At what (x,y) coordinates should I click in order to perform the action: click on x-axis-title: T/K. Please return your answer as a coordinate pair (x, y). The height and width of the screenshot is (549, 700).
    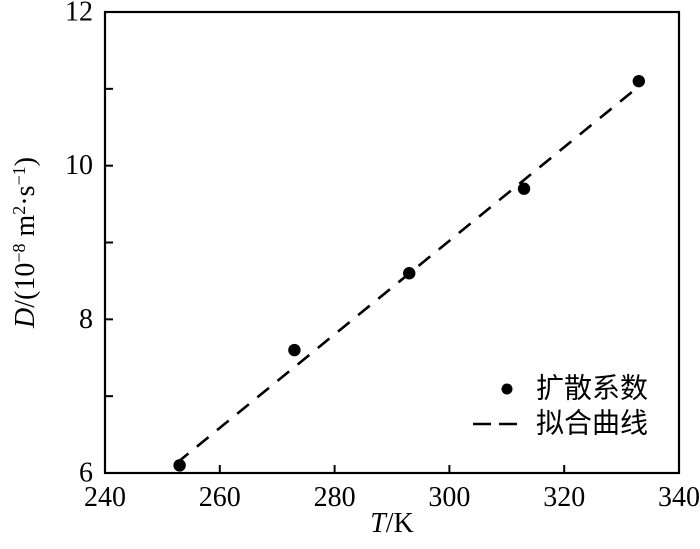
    Looking at the image, I should click on (392, 523).